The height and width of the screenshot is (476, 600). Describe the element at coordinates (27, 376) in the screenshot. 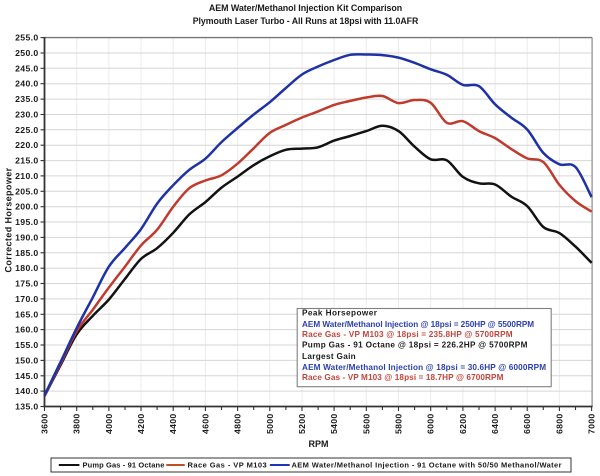

I see `svg-text: 145.0` at that location.